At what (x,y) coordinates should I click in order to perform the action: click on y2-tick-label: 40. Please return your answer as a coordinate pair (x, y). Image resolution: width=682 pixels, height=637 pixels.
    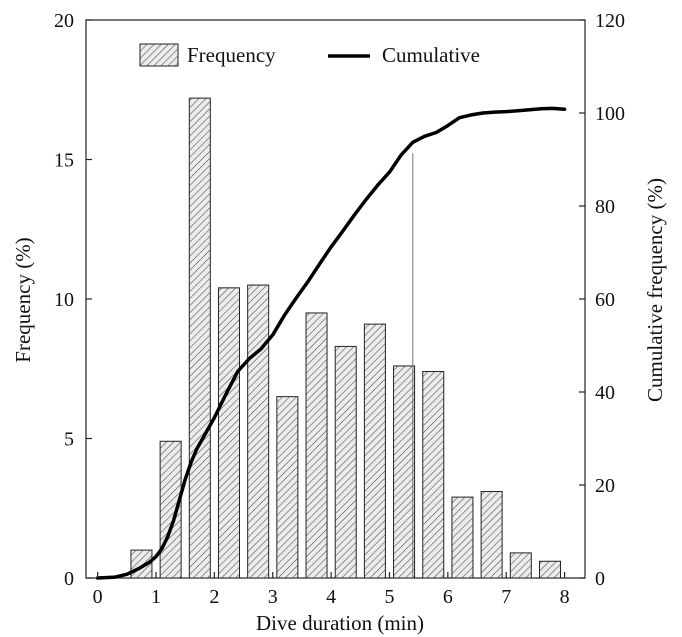
    Looking at the image, I should click on (605, 393).